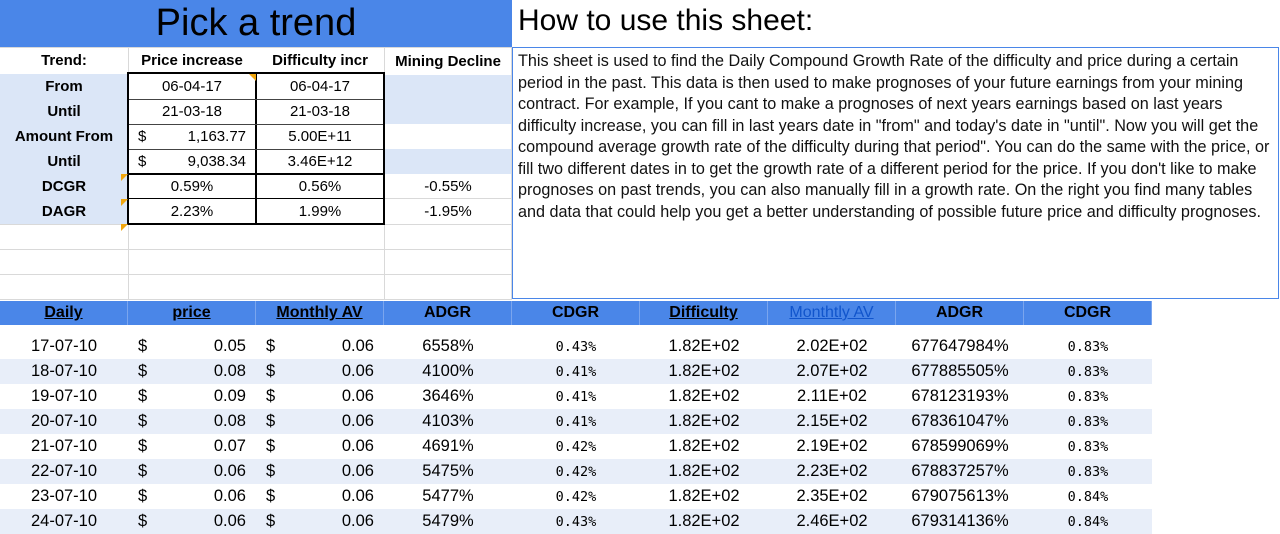  What do you see at coordinates (832, 496) in the screenshot?
I see `monthly-av-difficulty-cell: 2.35E+02` at bounding box center [832, 496].